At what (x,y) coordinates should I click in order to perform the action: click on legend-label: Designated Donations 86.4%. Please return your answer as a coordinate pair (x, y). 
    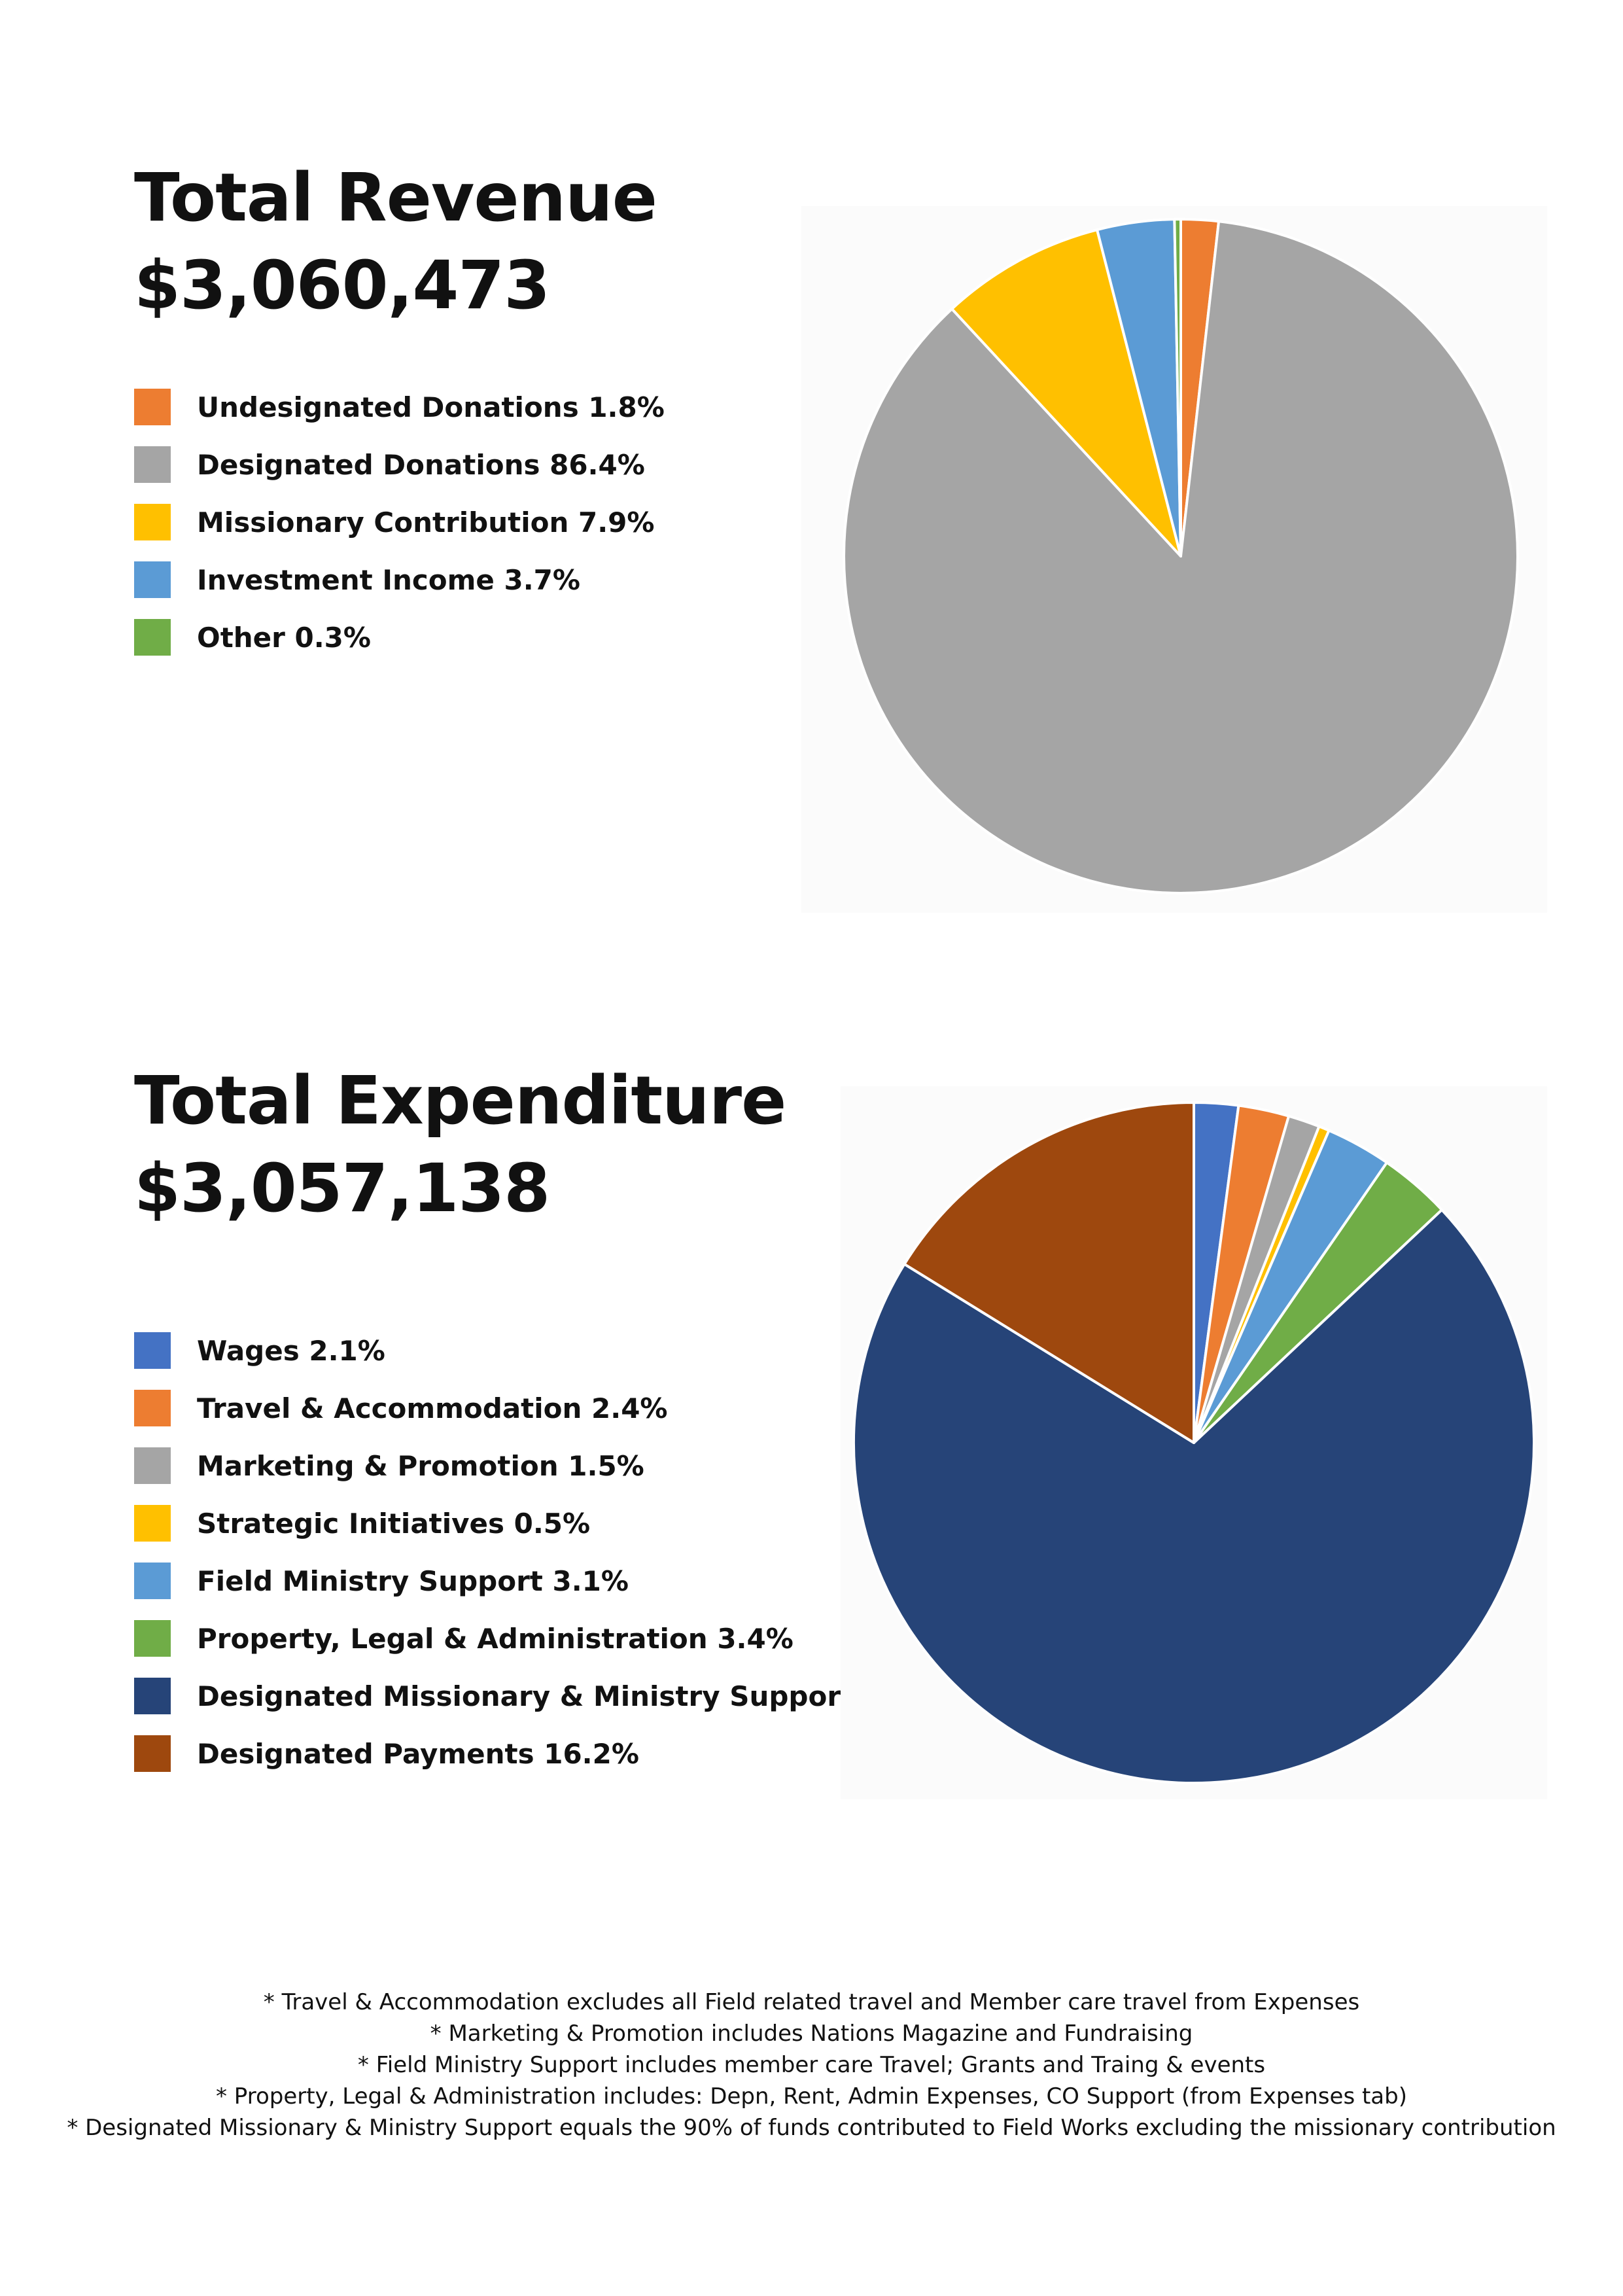
    Looking at the image, I should click on (421, 464).